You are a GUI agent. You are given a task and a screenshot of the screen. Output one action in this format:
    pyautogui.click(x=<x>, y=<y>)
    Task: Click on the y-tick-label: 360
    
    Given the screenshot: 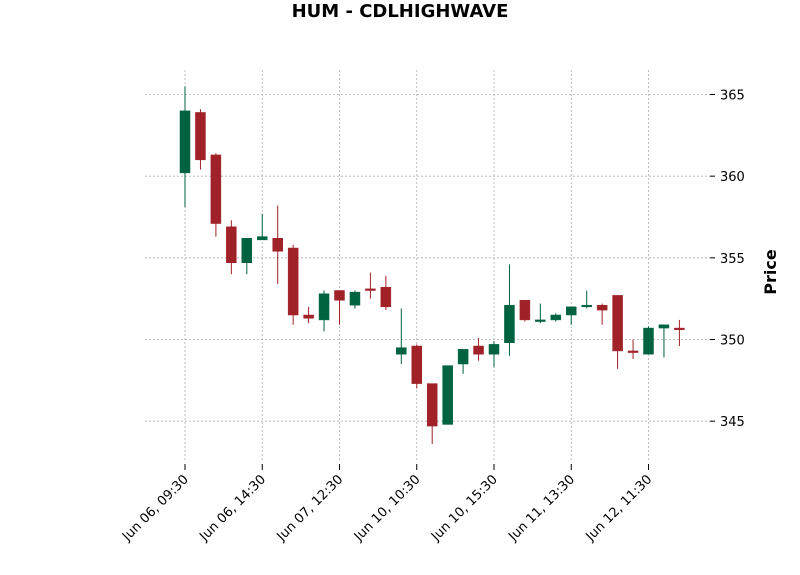 What is the action you would take?
    pyautogui.click(x=732, y=177)
    